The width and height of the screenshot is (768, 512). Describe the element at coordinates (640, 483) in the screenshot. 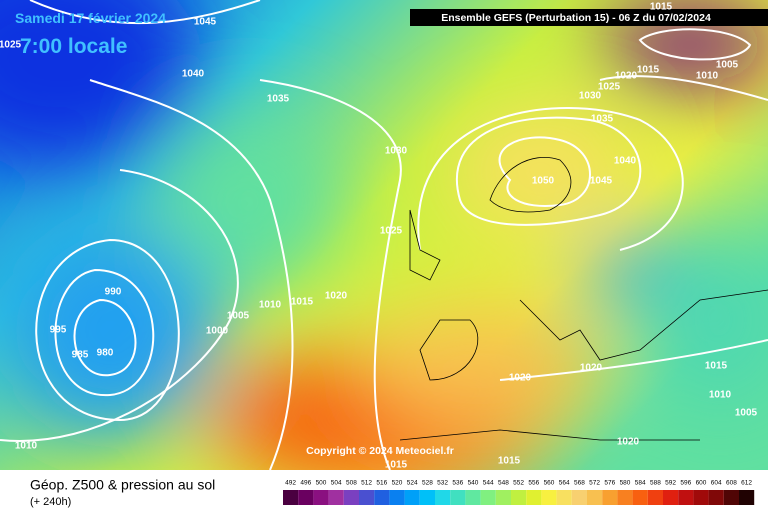

I see `scale-label: 584` at that location.